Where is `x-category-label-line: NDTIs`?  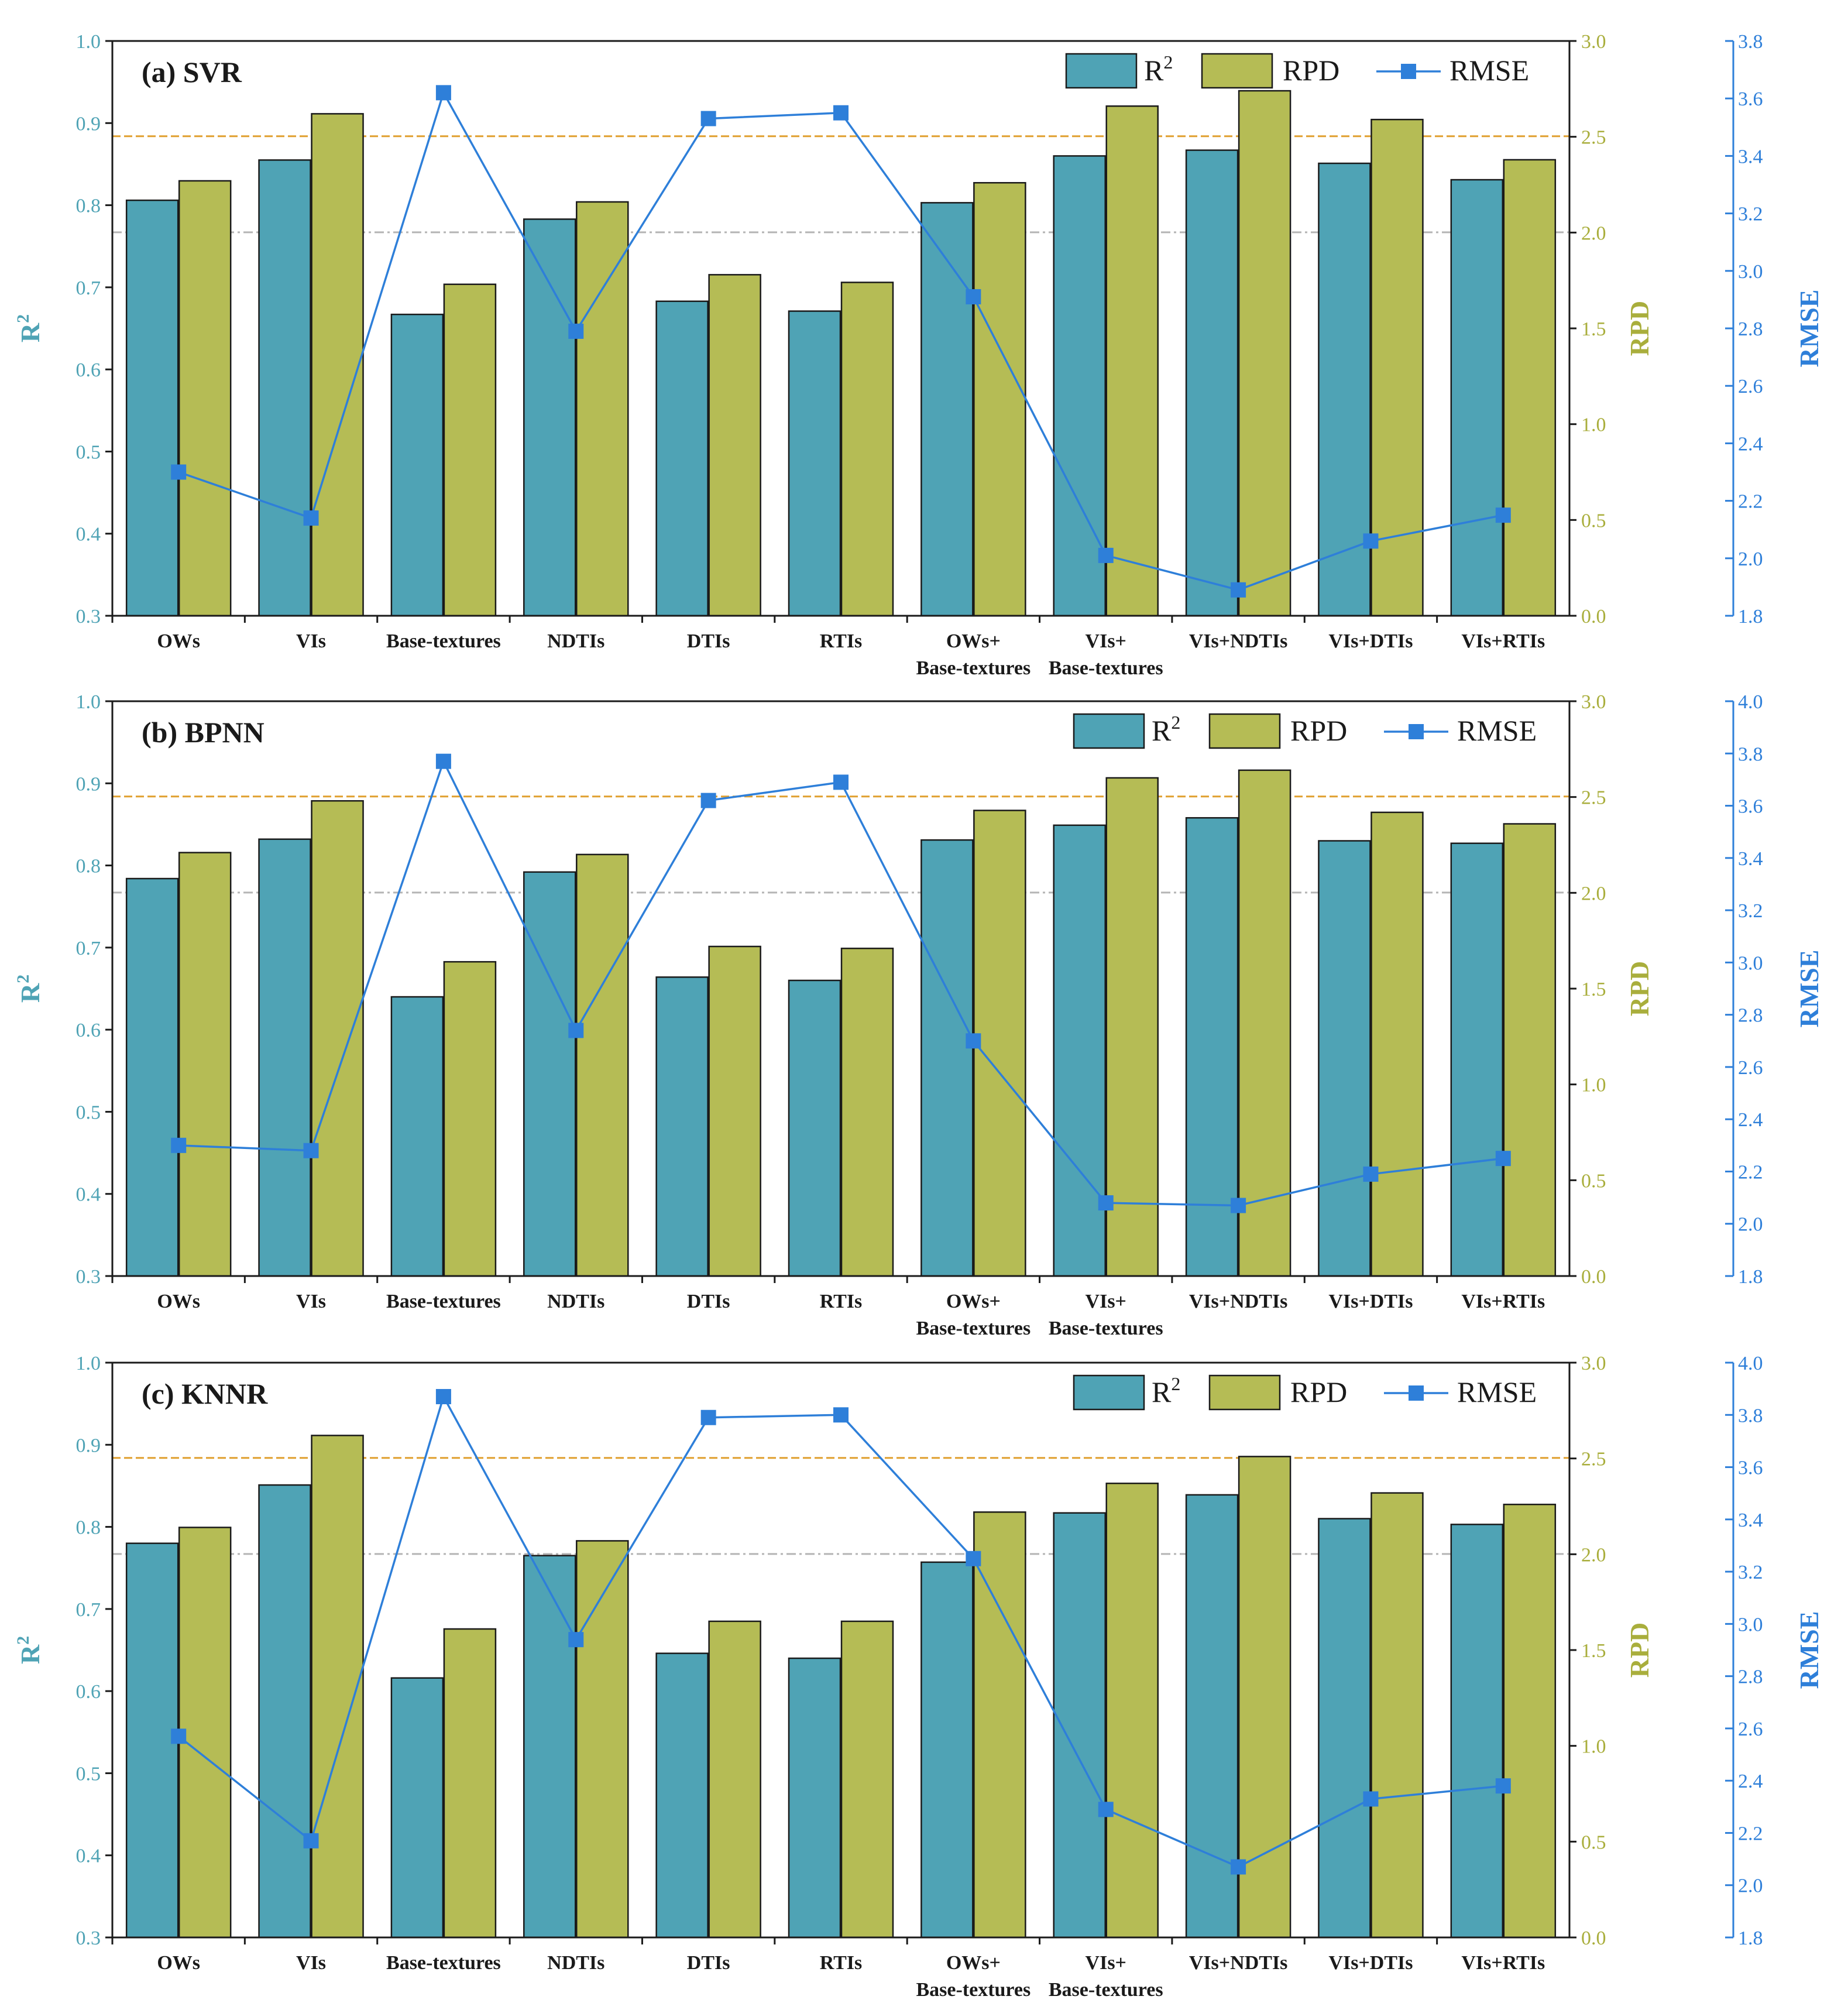 x-category-label-line: NDTIs is located at coordinates (575, 1301).